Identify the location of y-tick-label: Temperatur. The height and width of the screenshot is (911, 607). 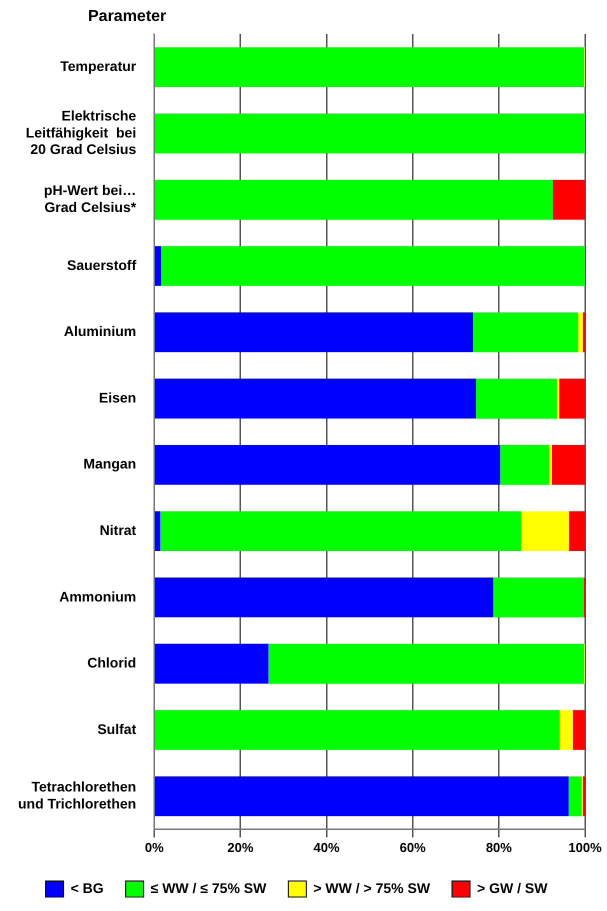
(98, 66).